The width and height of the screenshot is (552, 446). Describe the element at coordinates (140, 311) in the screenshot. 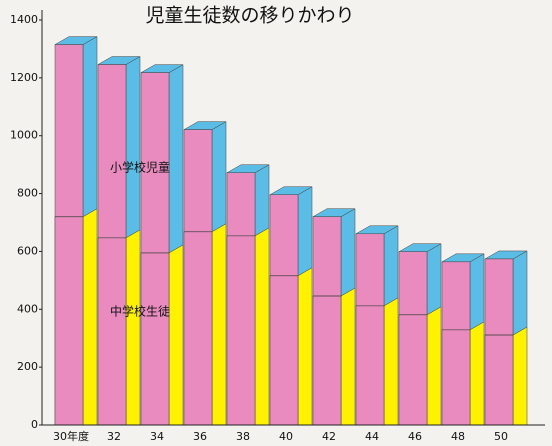

I see `series-label: 中学校生徒` at that location.